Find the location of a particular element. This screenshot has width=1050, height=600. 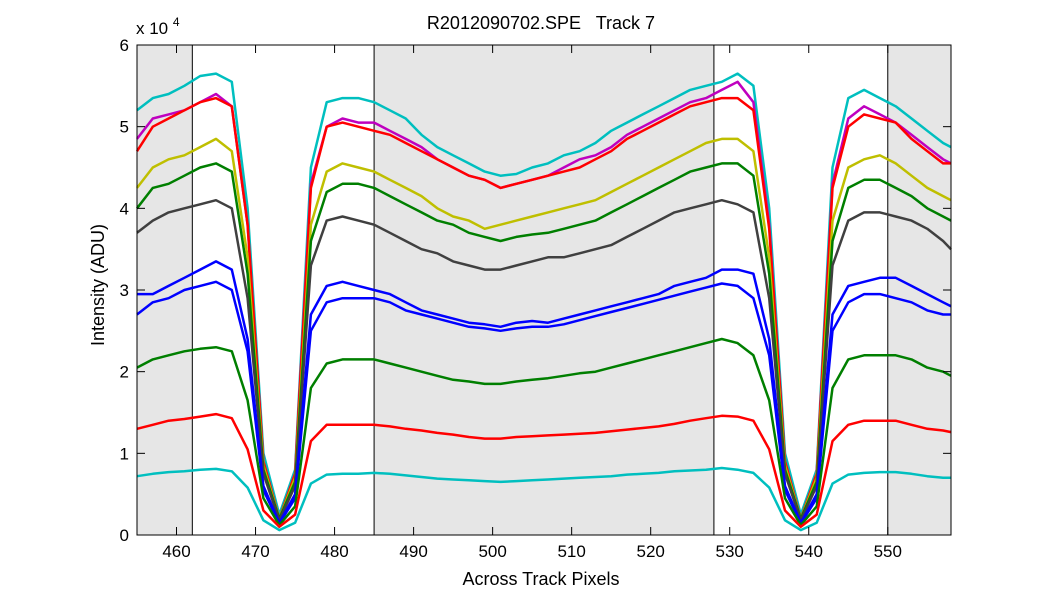

y-tick-label: 3 is located at coordinates (124, 290).